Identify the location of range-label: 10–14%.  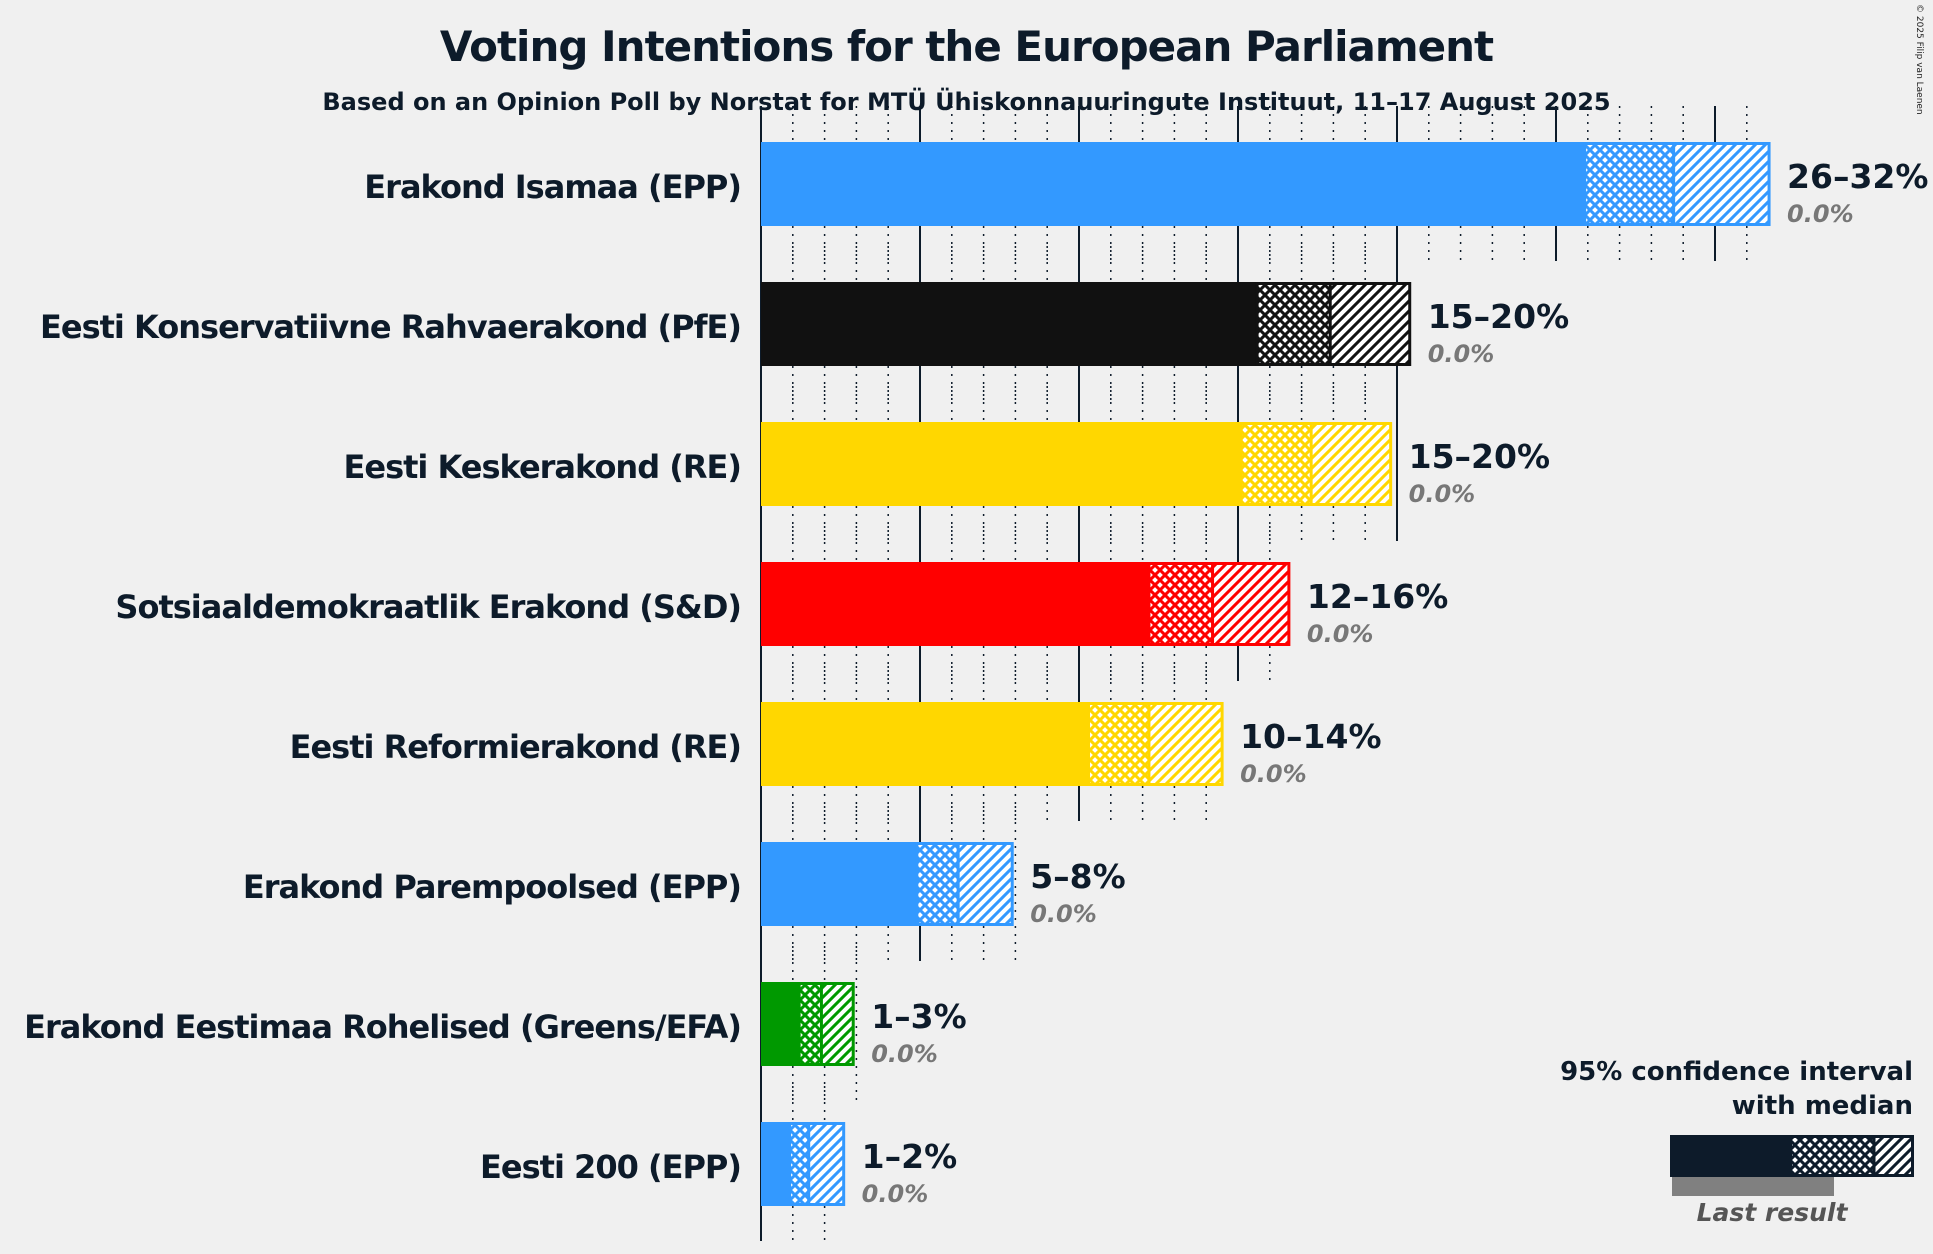
(1310, 736).